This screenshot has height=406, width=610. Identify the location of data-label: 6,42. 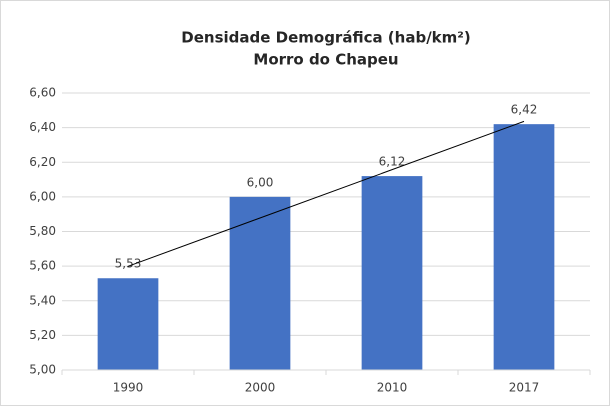
(524, 110).